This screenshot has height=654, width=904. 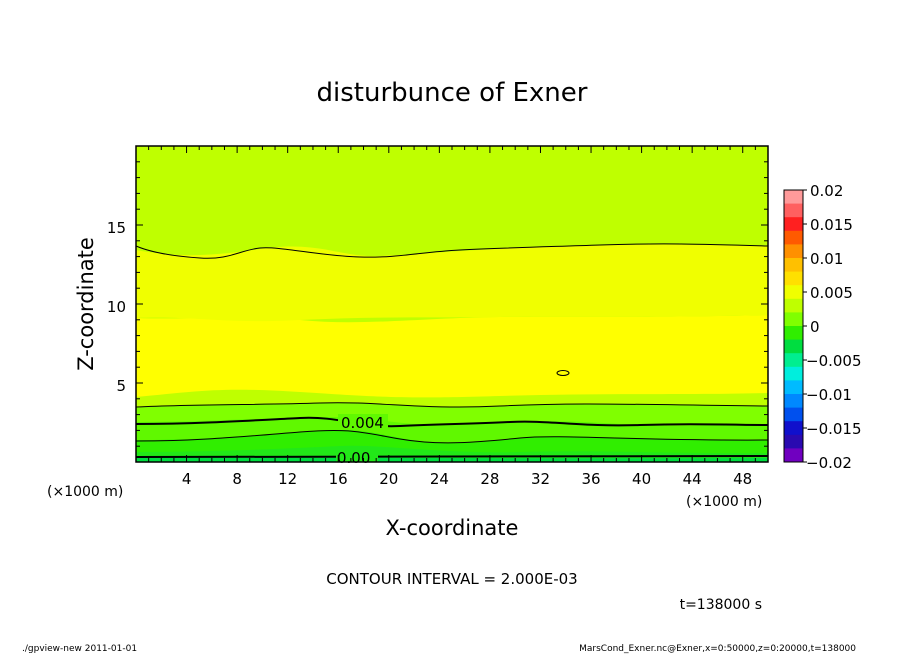 What do you see at coordinates (237, 479) in the screenshot?
I see `x-tick-label: 8` at bounding box center [237, 479].